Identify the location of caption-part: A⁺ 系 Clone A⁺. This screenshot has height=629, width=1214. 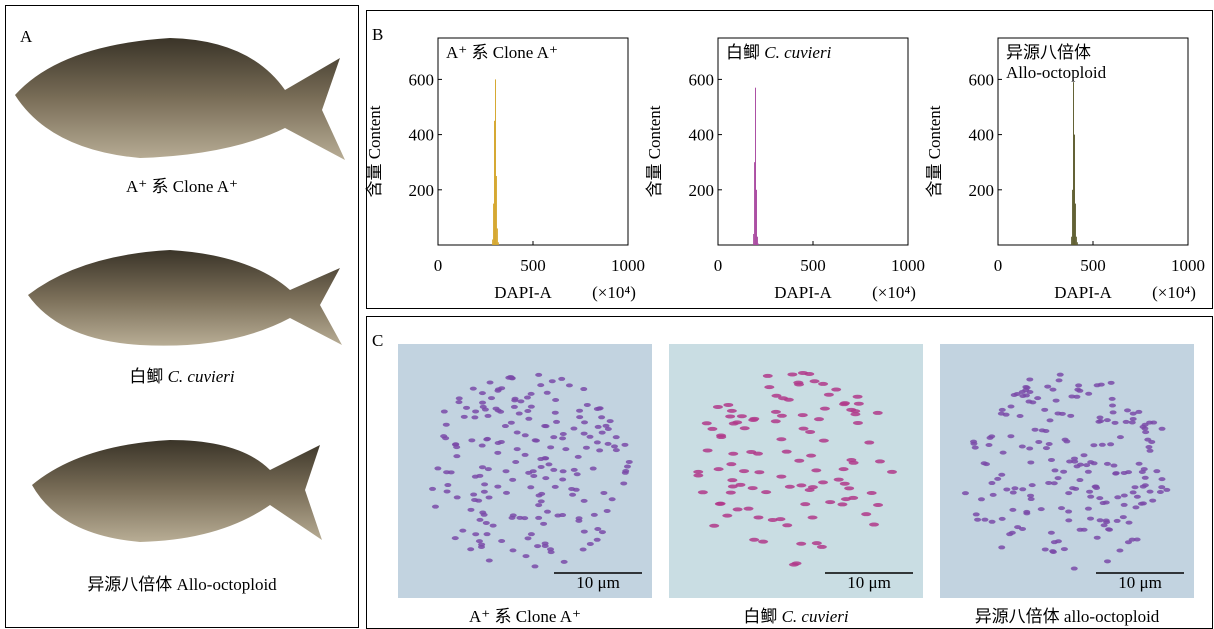
(525, 616).